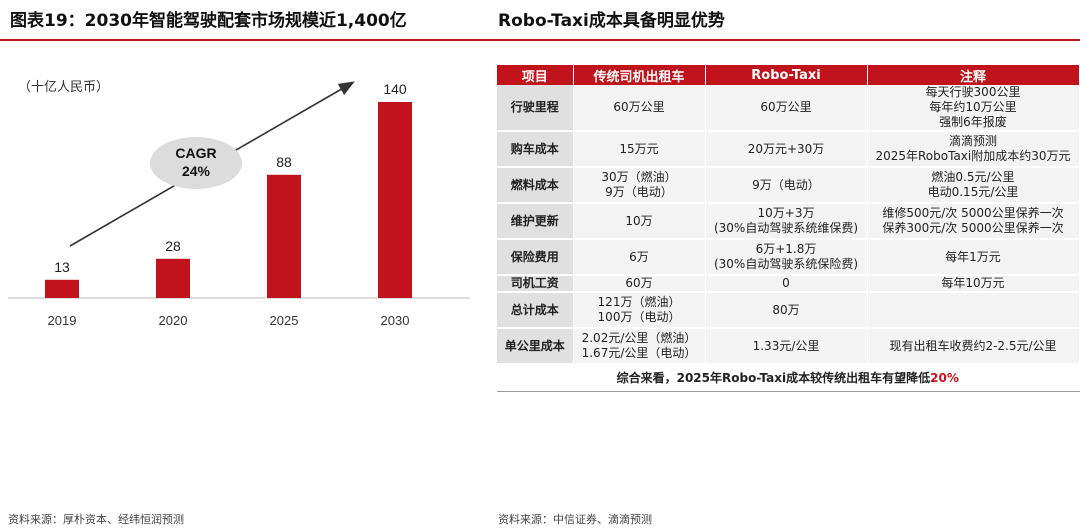  I want to click on note-cell: 每天行驶300公里 每年约10万公里 强制6年报废, so click(973, 108).